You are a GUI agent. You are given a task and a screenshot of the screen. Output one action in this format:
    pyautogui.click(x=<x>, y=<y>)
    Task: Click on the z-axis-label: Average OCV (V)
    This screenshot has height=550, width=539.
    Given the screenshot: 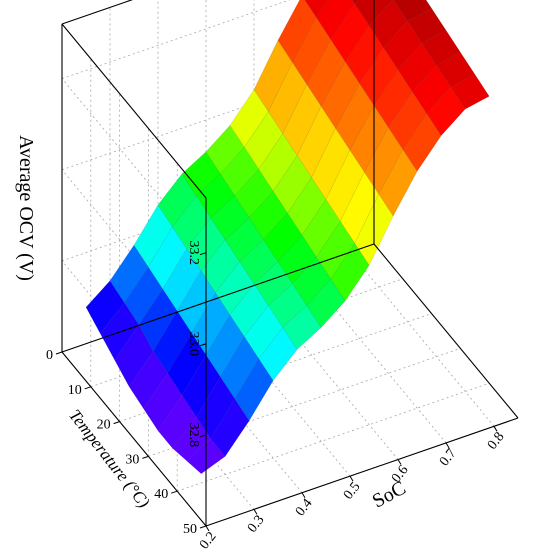 What is the action you would take?
    pyautogui.click(x=26, y=208)
    